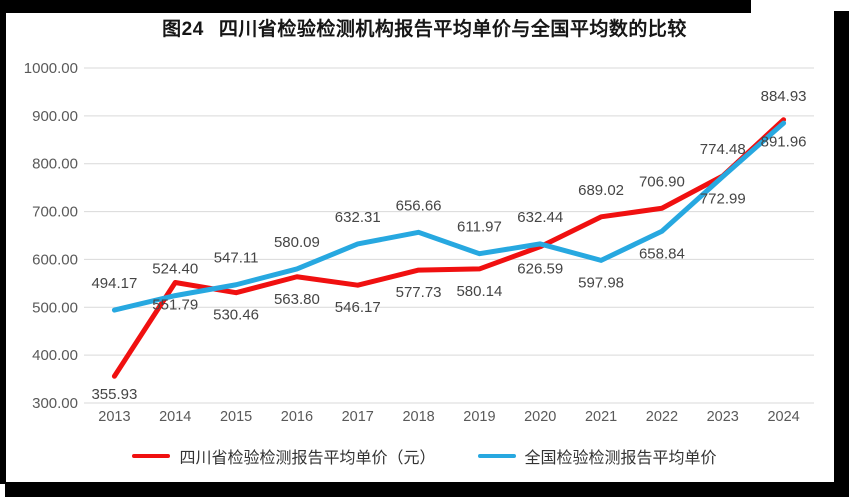  What do you see at coordinates (55, 164) in the screenshot?
I see `y-axis-tick-label: 800.00` at bounding box center [55, 164].